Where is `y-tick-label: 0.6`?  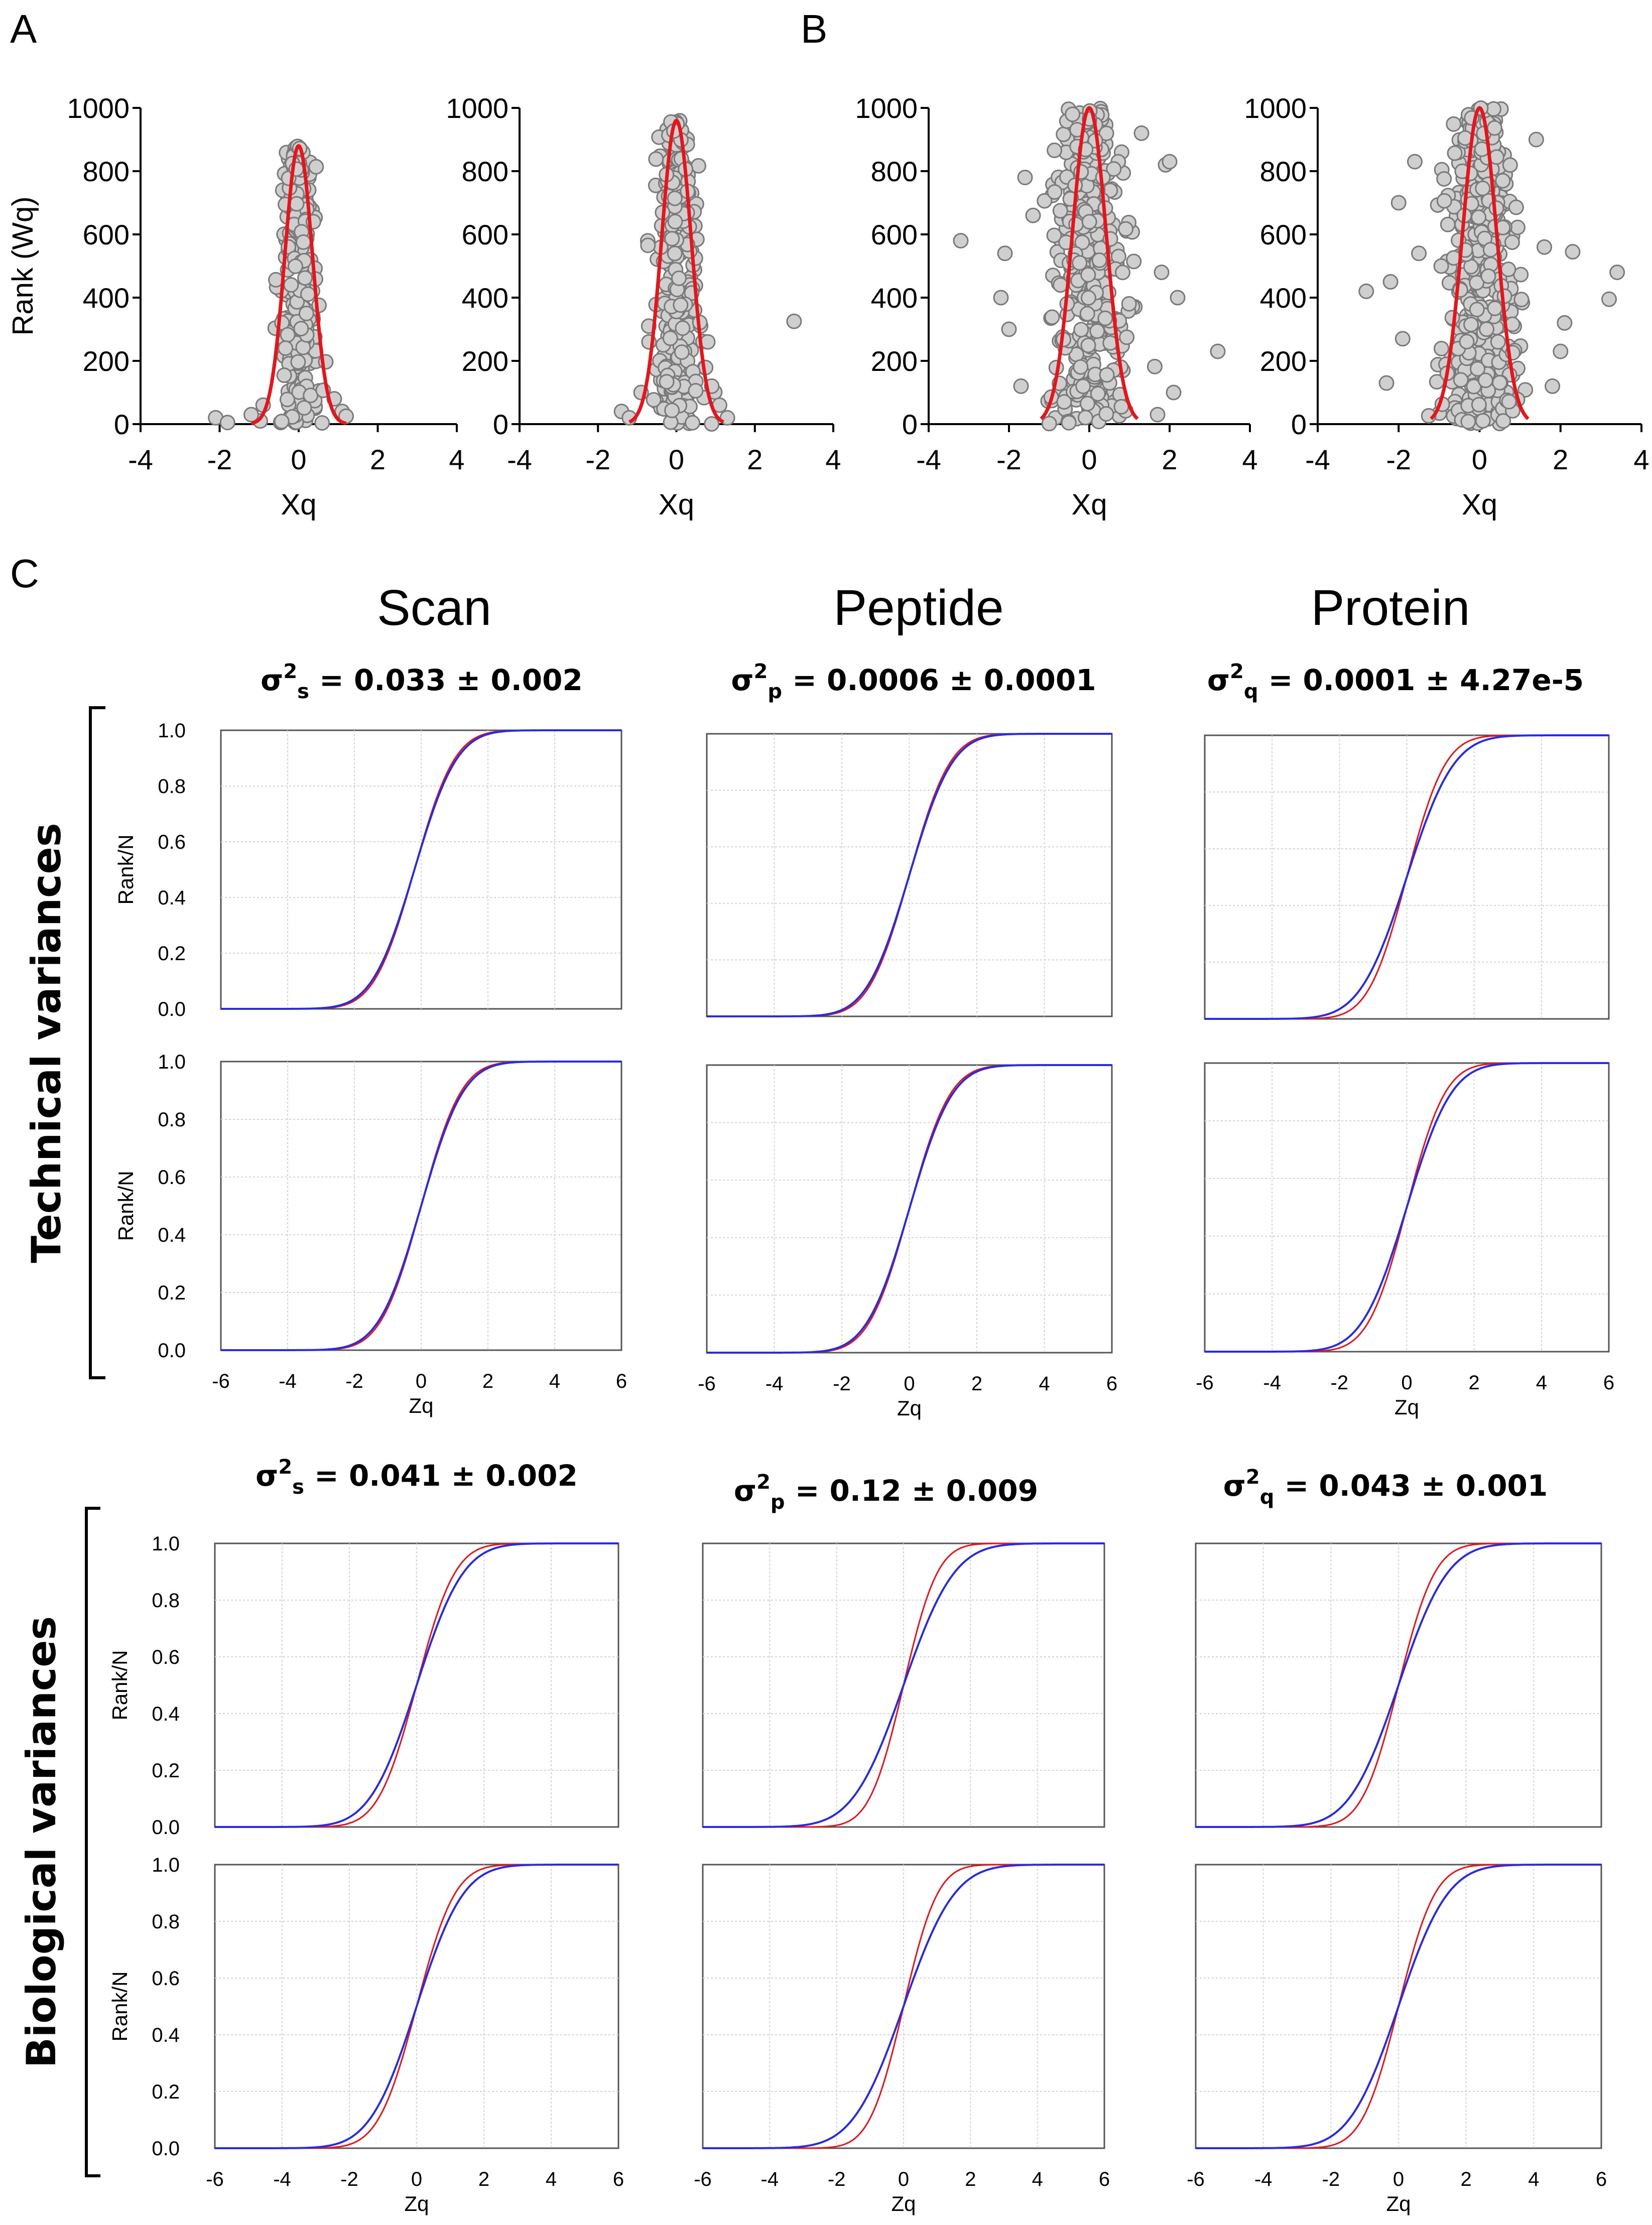 y-tick-label: 0.6 is located at coordinates (172, 842).